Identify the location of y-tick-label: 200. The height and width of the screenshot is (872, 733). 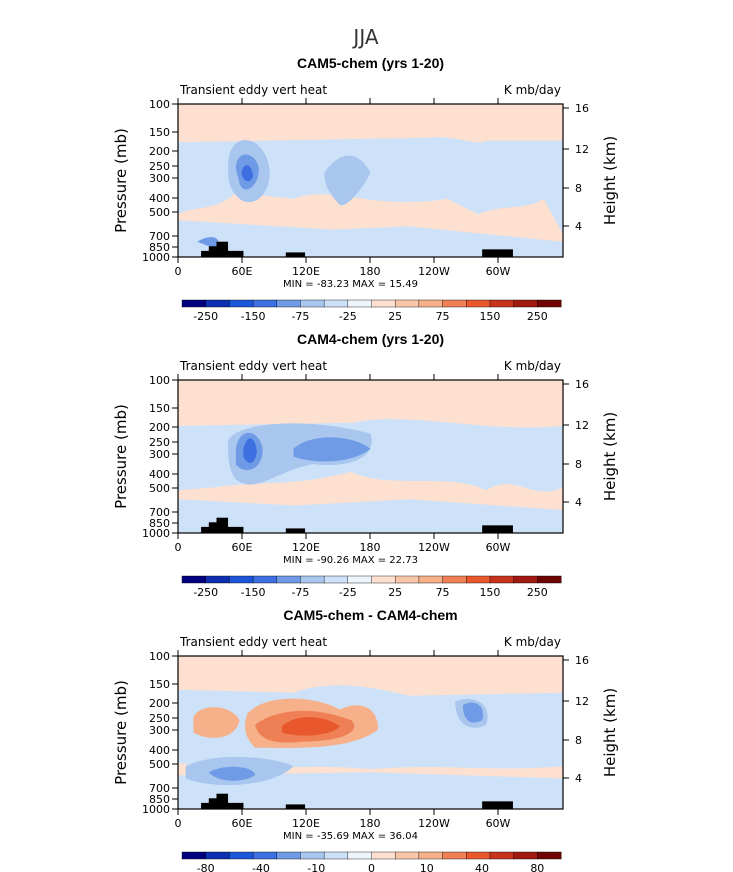
(159, 427).